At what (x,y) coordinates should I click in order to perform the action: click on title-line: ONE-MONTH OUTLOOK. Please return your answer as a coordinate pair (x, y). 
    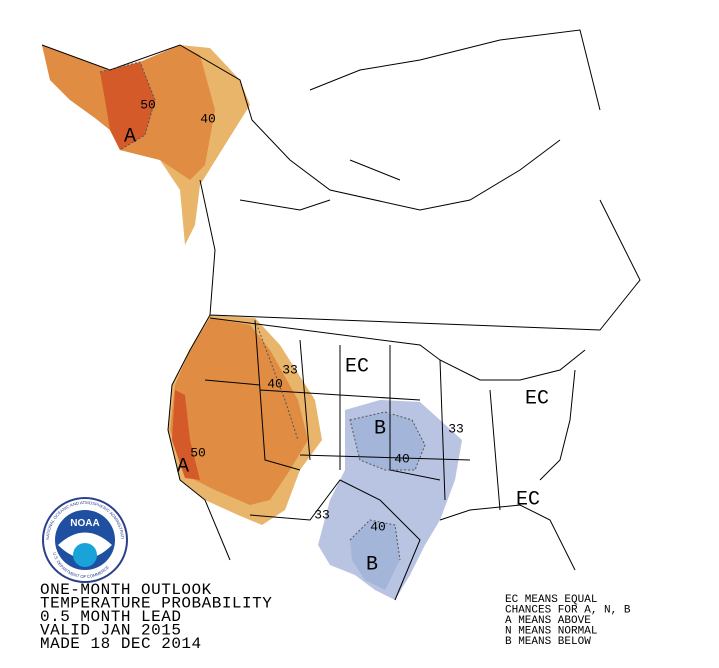
    Looking at the image, I should click on (126, 590).